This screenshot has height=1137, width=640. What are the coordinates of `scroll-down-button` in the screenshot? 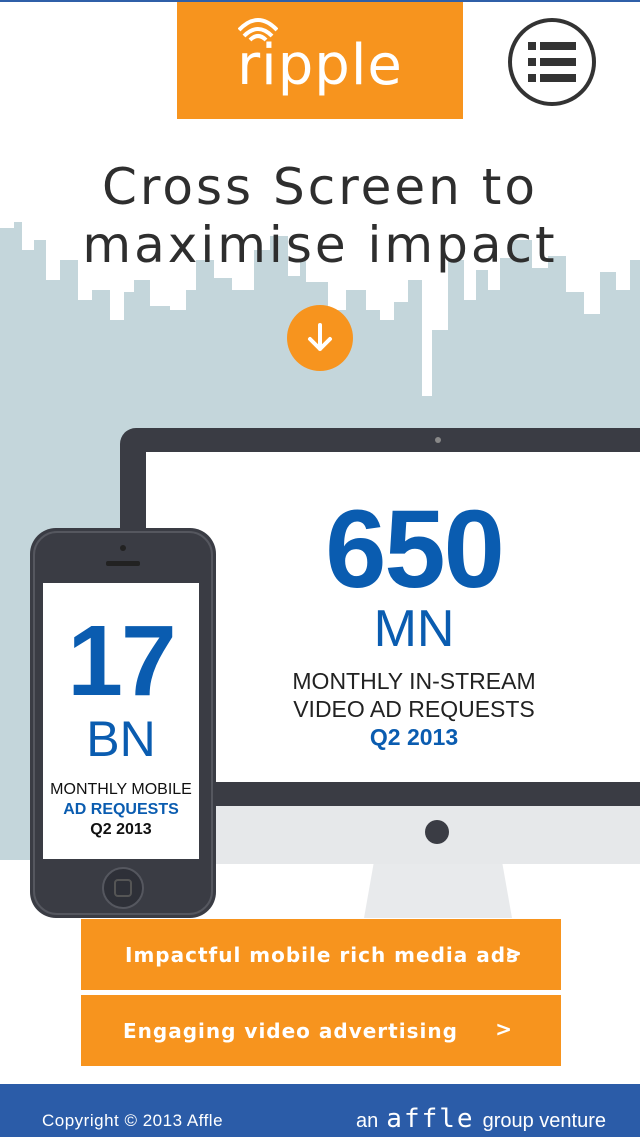 It's located at (320, 338).